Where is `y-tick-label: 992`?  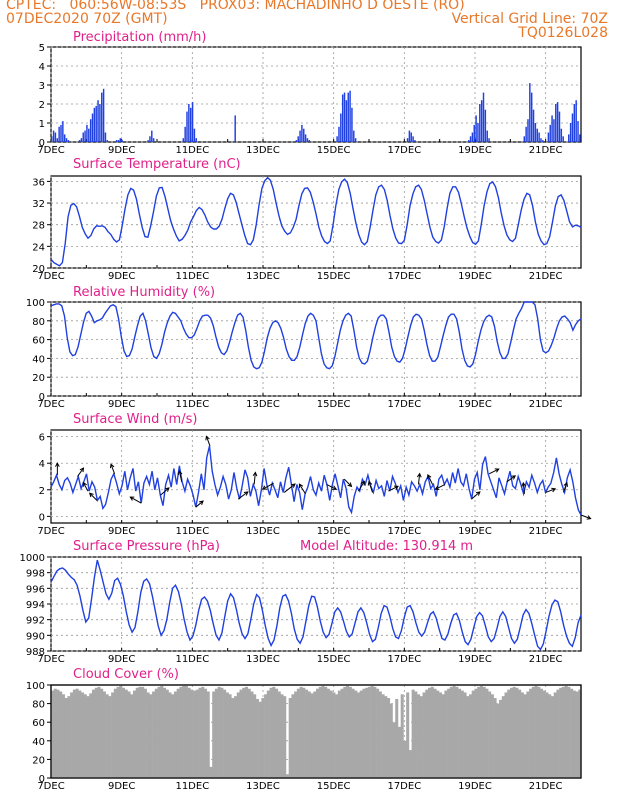
y-tick-label: 992 is located at coordinates (35, 621).